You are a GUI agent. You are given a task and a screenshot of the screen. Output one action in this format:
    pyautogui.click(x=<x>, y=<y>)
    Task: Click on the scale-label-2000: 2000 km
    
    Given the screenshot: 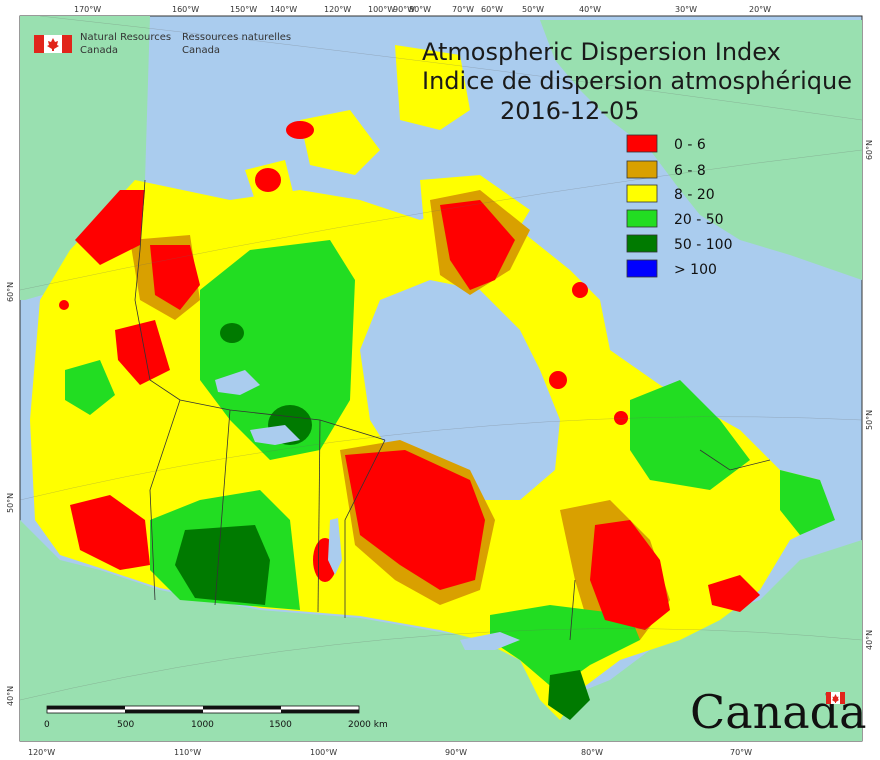 What is the action you would take?
    pyautogui.click(x=368, y=725)
    